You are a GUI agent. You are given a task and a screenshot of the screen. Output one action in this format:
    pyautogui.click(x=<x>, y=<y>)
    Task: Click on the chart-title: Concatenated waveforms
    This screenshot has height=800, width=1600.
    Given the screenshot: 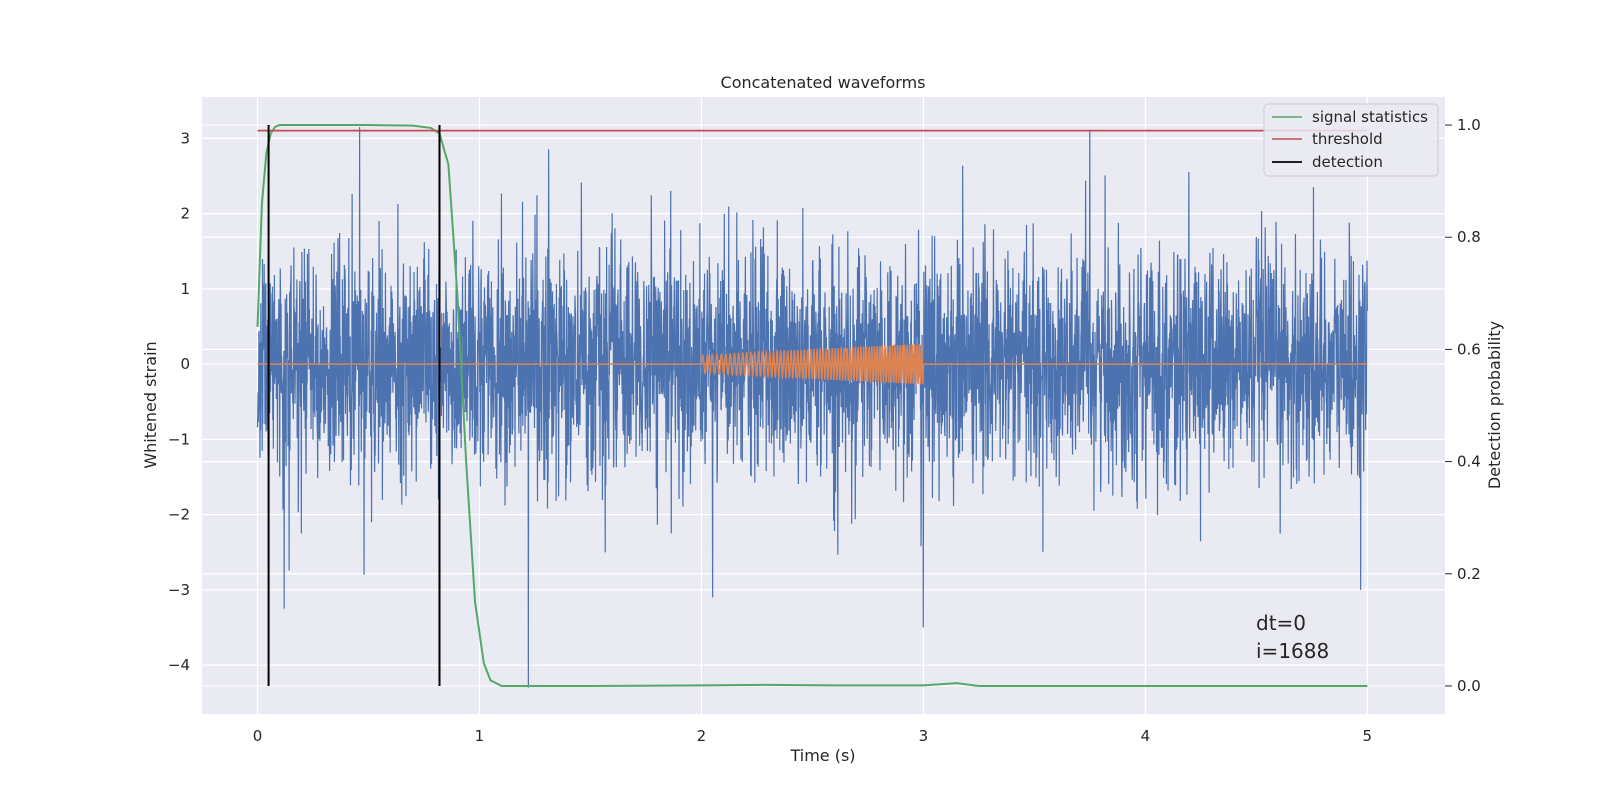 What is the action you would take?
    pyautogui.click(x=823, y=82)
    